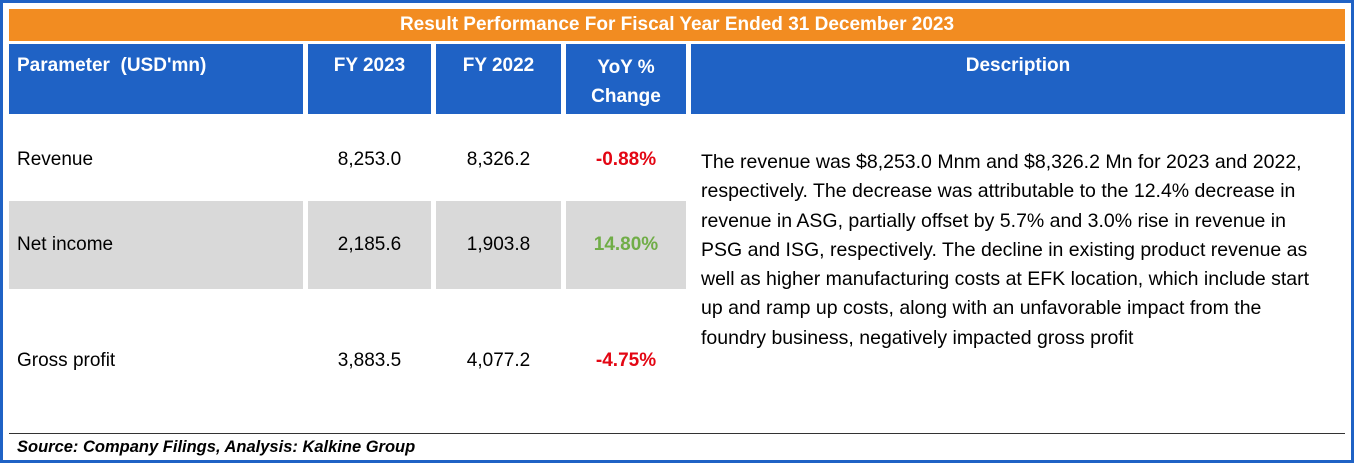 The height and width of the screenshot is (463, 1354). I want to click on row-net-income-yoy: 14.80%, so click(626, 245).